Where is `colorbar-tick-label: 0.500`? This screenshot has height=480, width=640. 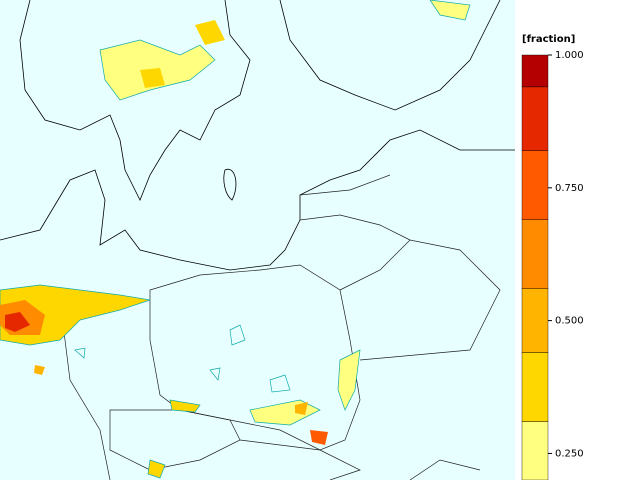
colorbar-tick-label: 0.500 is located at coordinates (569, 321).